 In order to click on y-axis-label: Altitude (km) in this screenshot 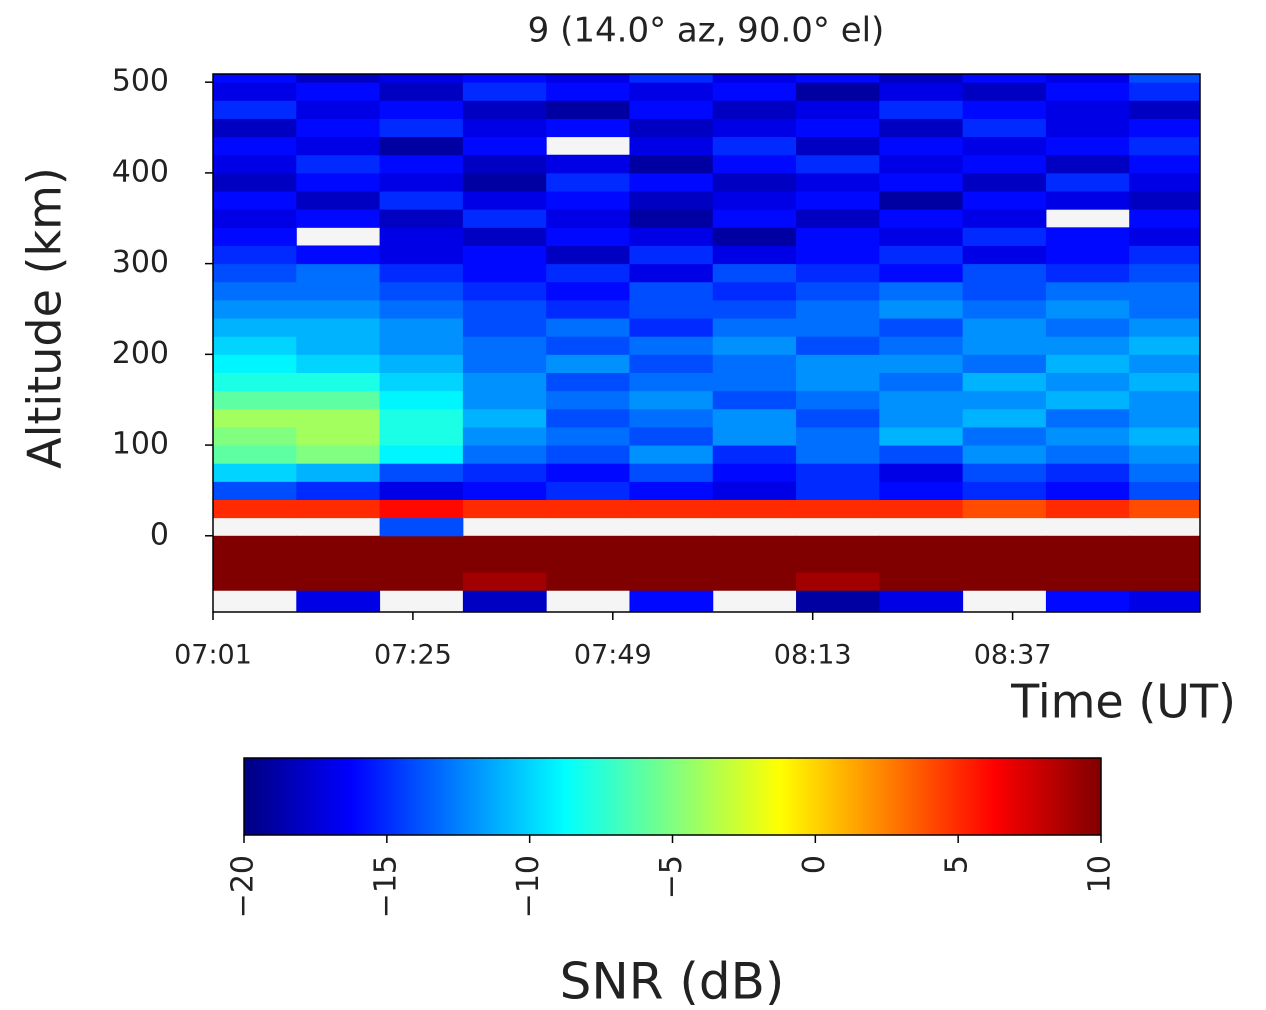, I will do `click(45, 318)`.